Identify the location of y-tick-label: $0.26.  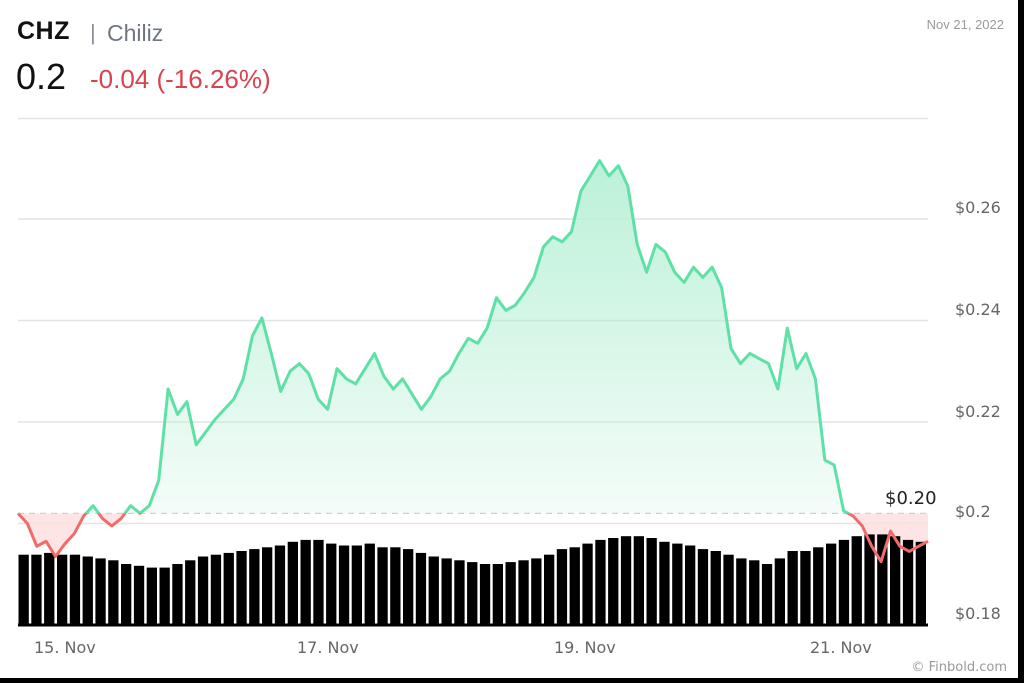
(978, 207).